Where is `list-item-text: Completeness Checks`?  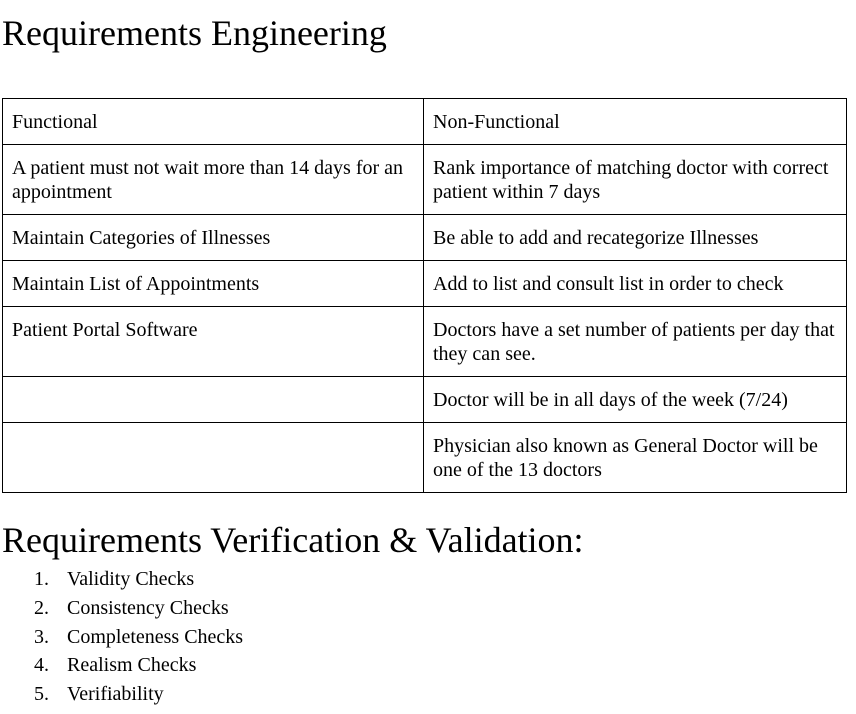
list-item-text: Completeness Checks is located at coordinates (155, 636).